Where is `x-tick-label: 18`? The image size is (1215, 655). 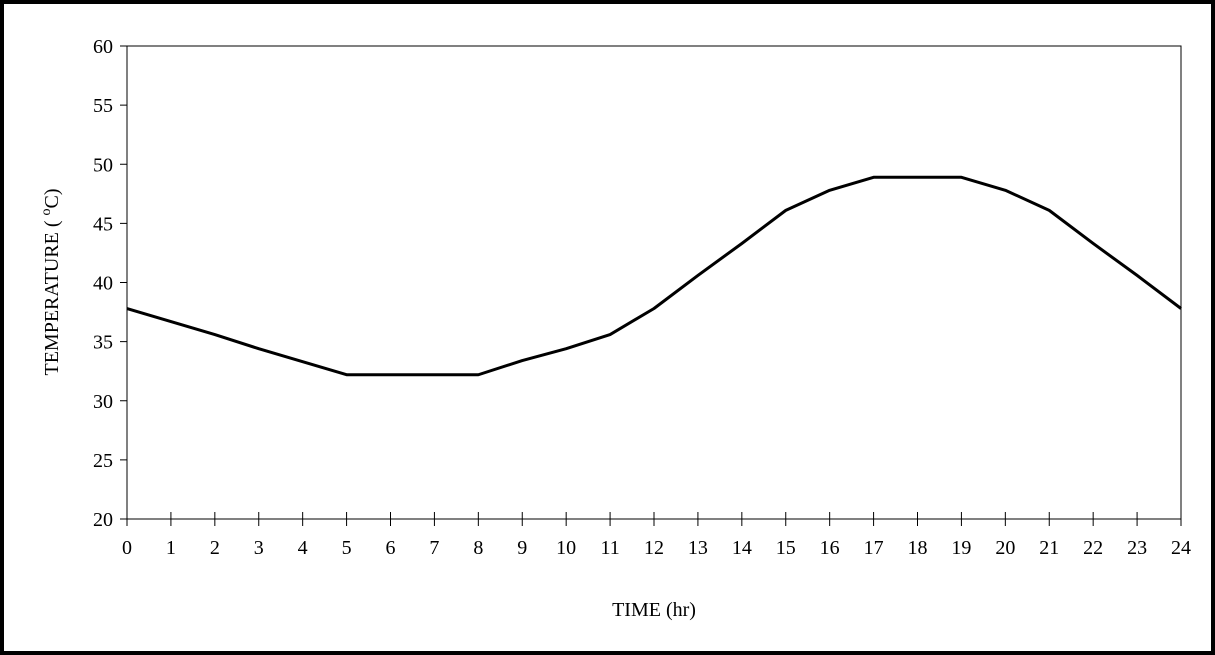
x-tick-label: 18 is located at coordinates (918, 548).